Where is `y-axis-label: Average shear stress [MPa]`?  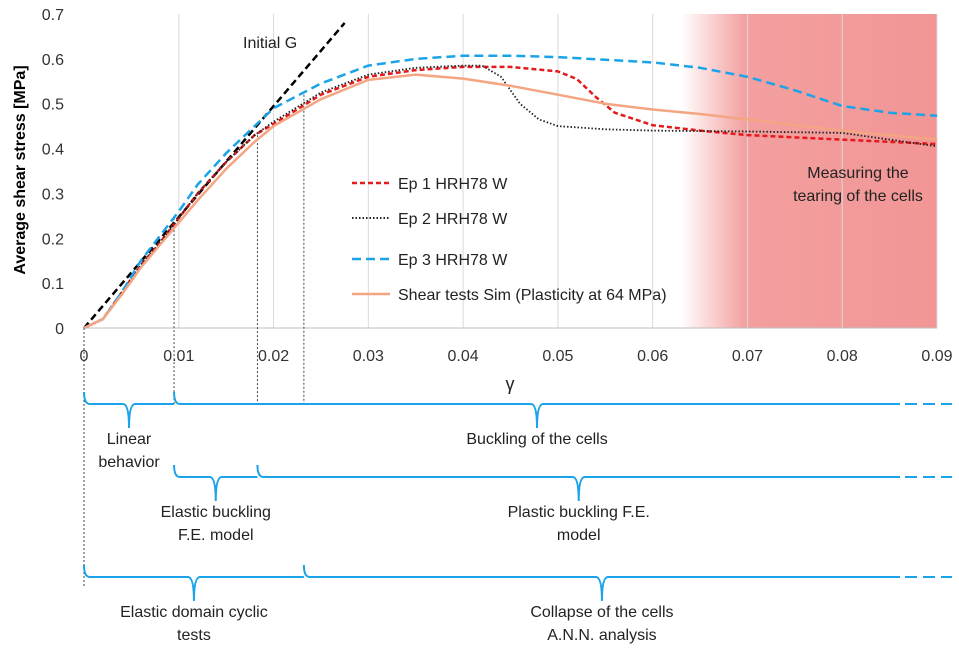
y-axis-label: Average shear stress [MPa] is located at coordinates (20, 169).